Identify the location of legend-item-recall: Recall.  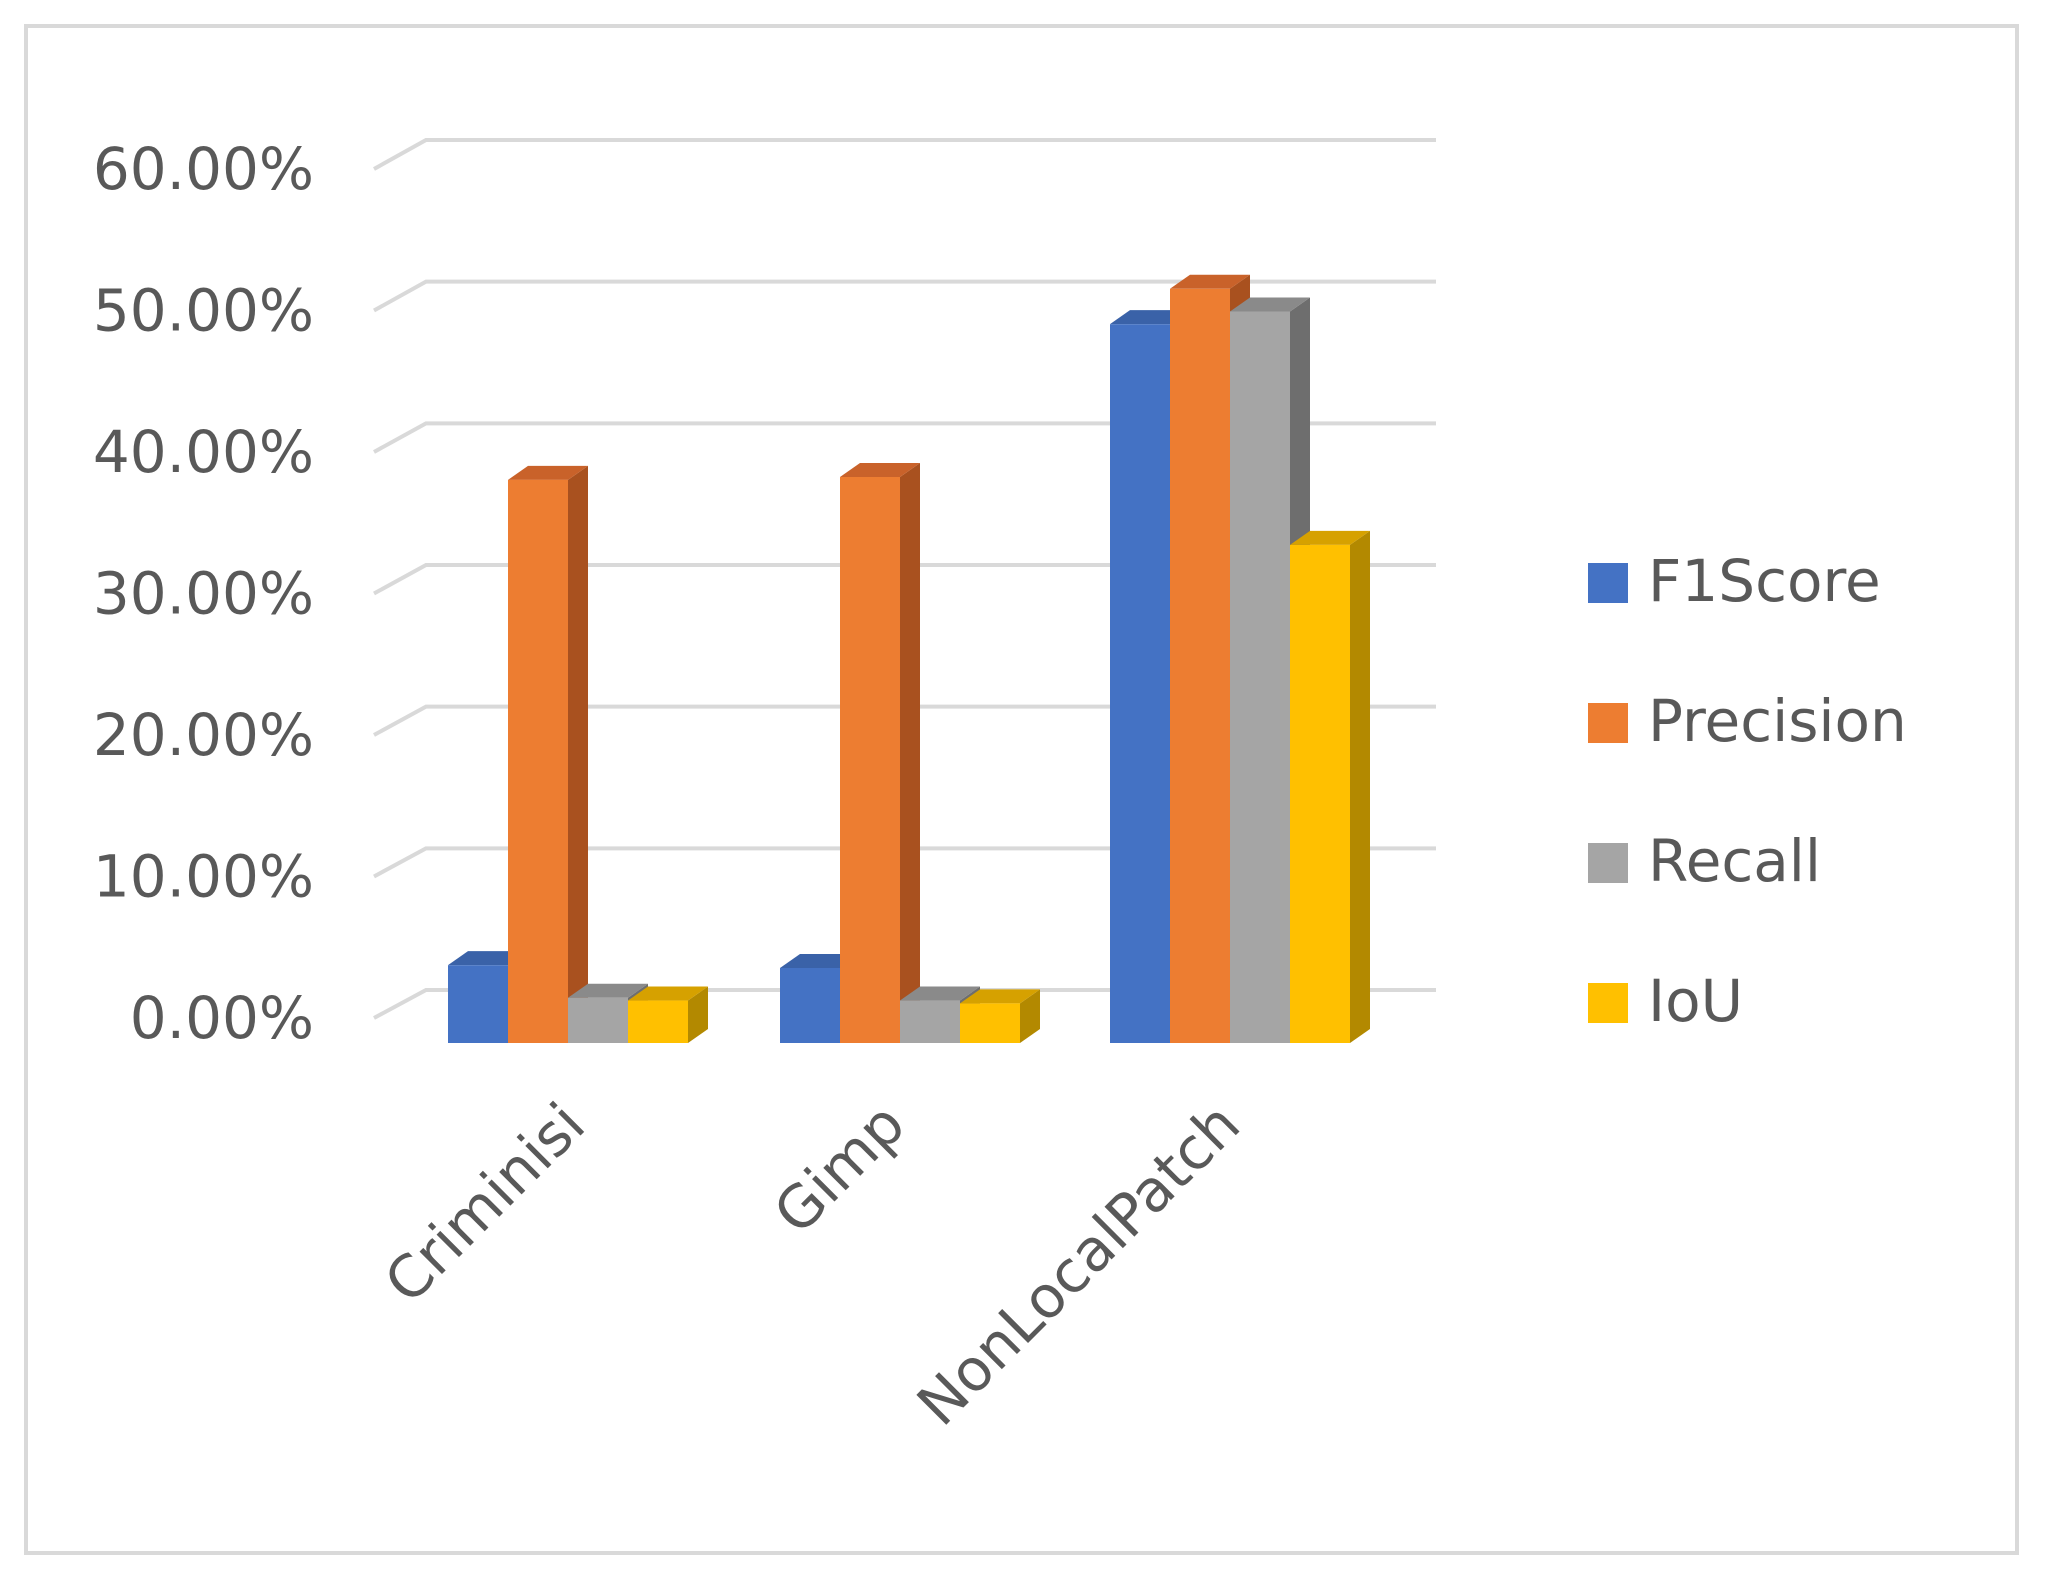
(1704, 861).